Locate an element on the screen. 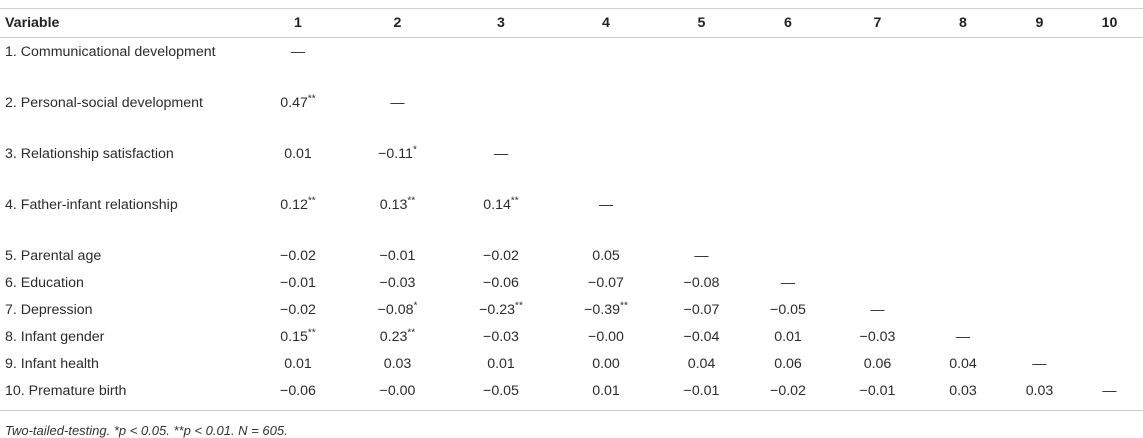  cell-value: 0.47** is located at coordinates (298, 114).